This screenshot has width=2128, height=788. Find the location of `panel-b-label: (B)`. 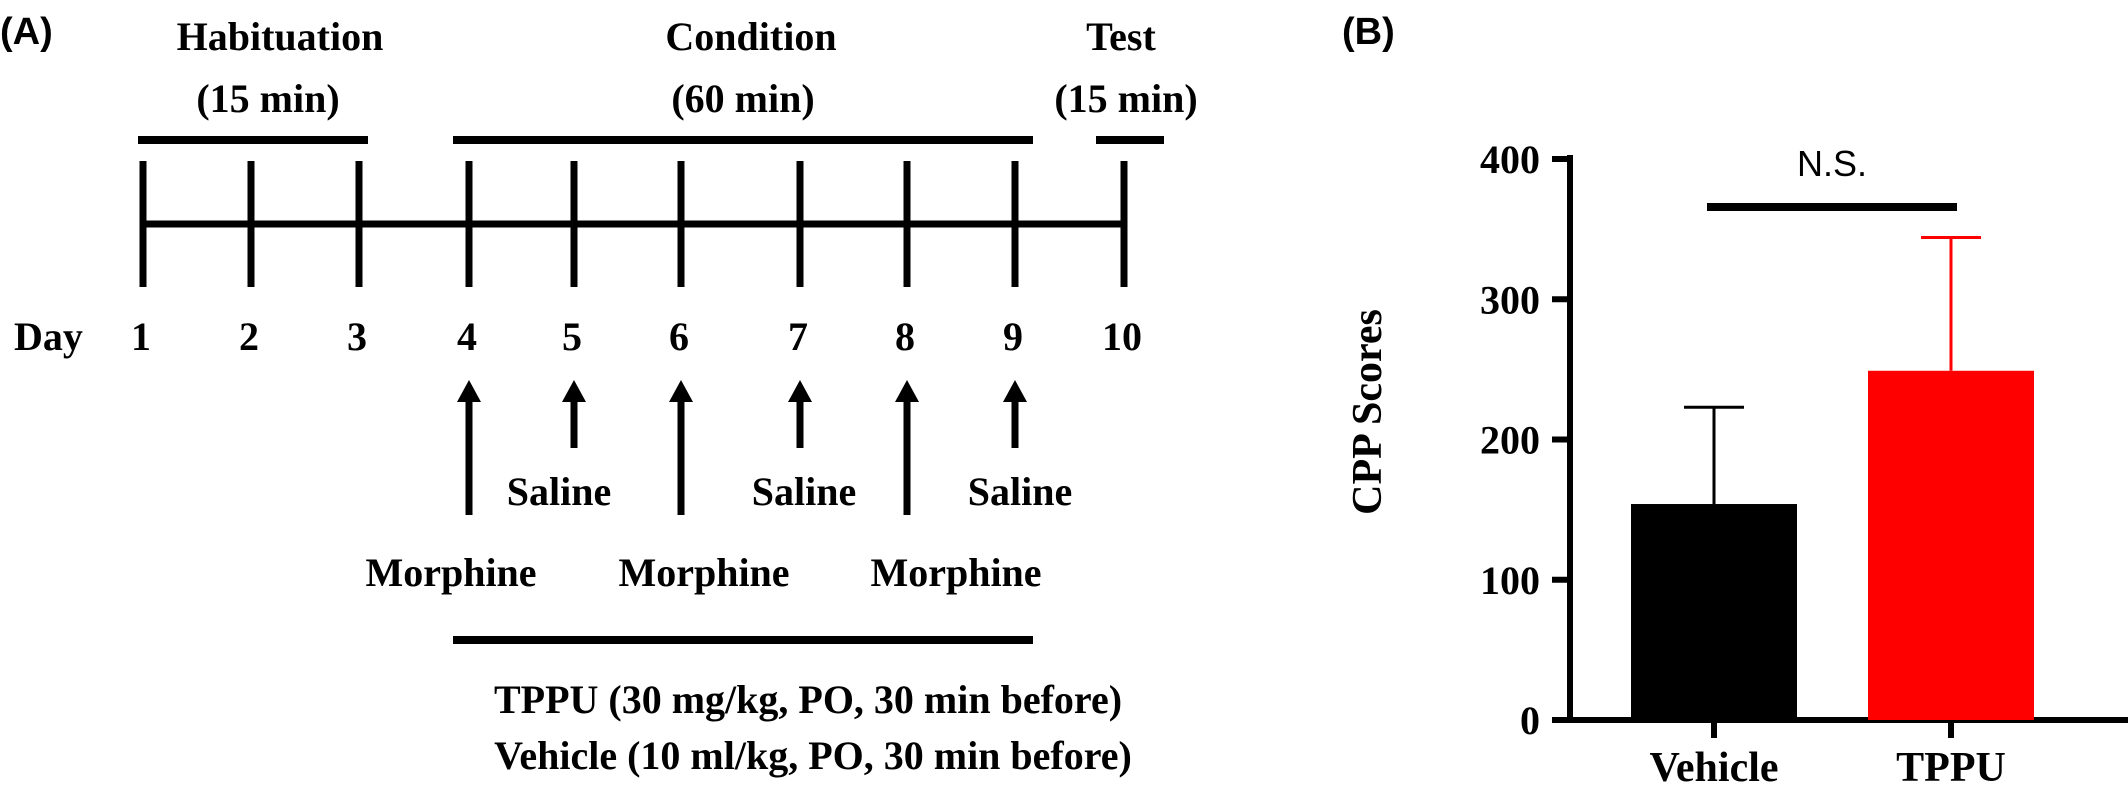

panel-b-label: (B) is located at coordinates (1368, 32).